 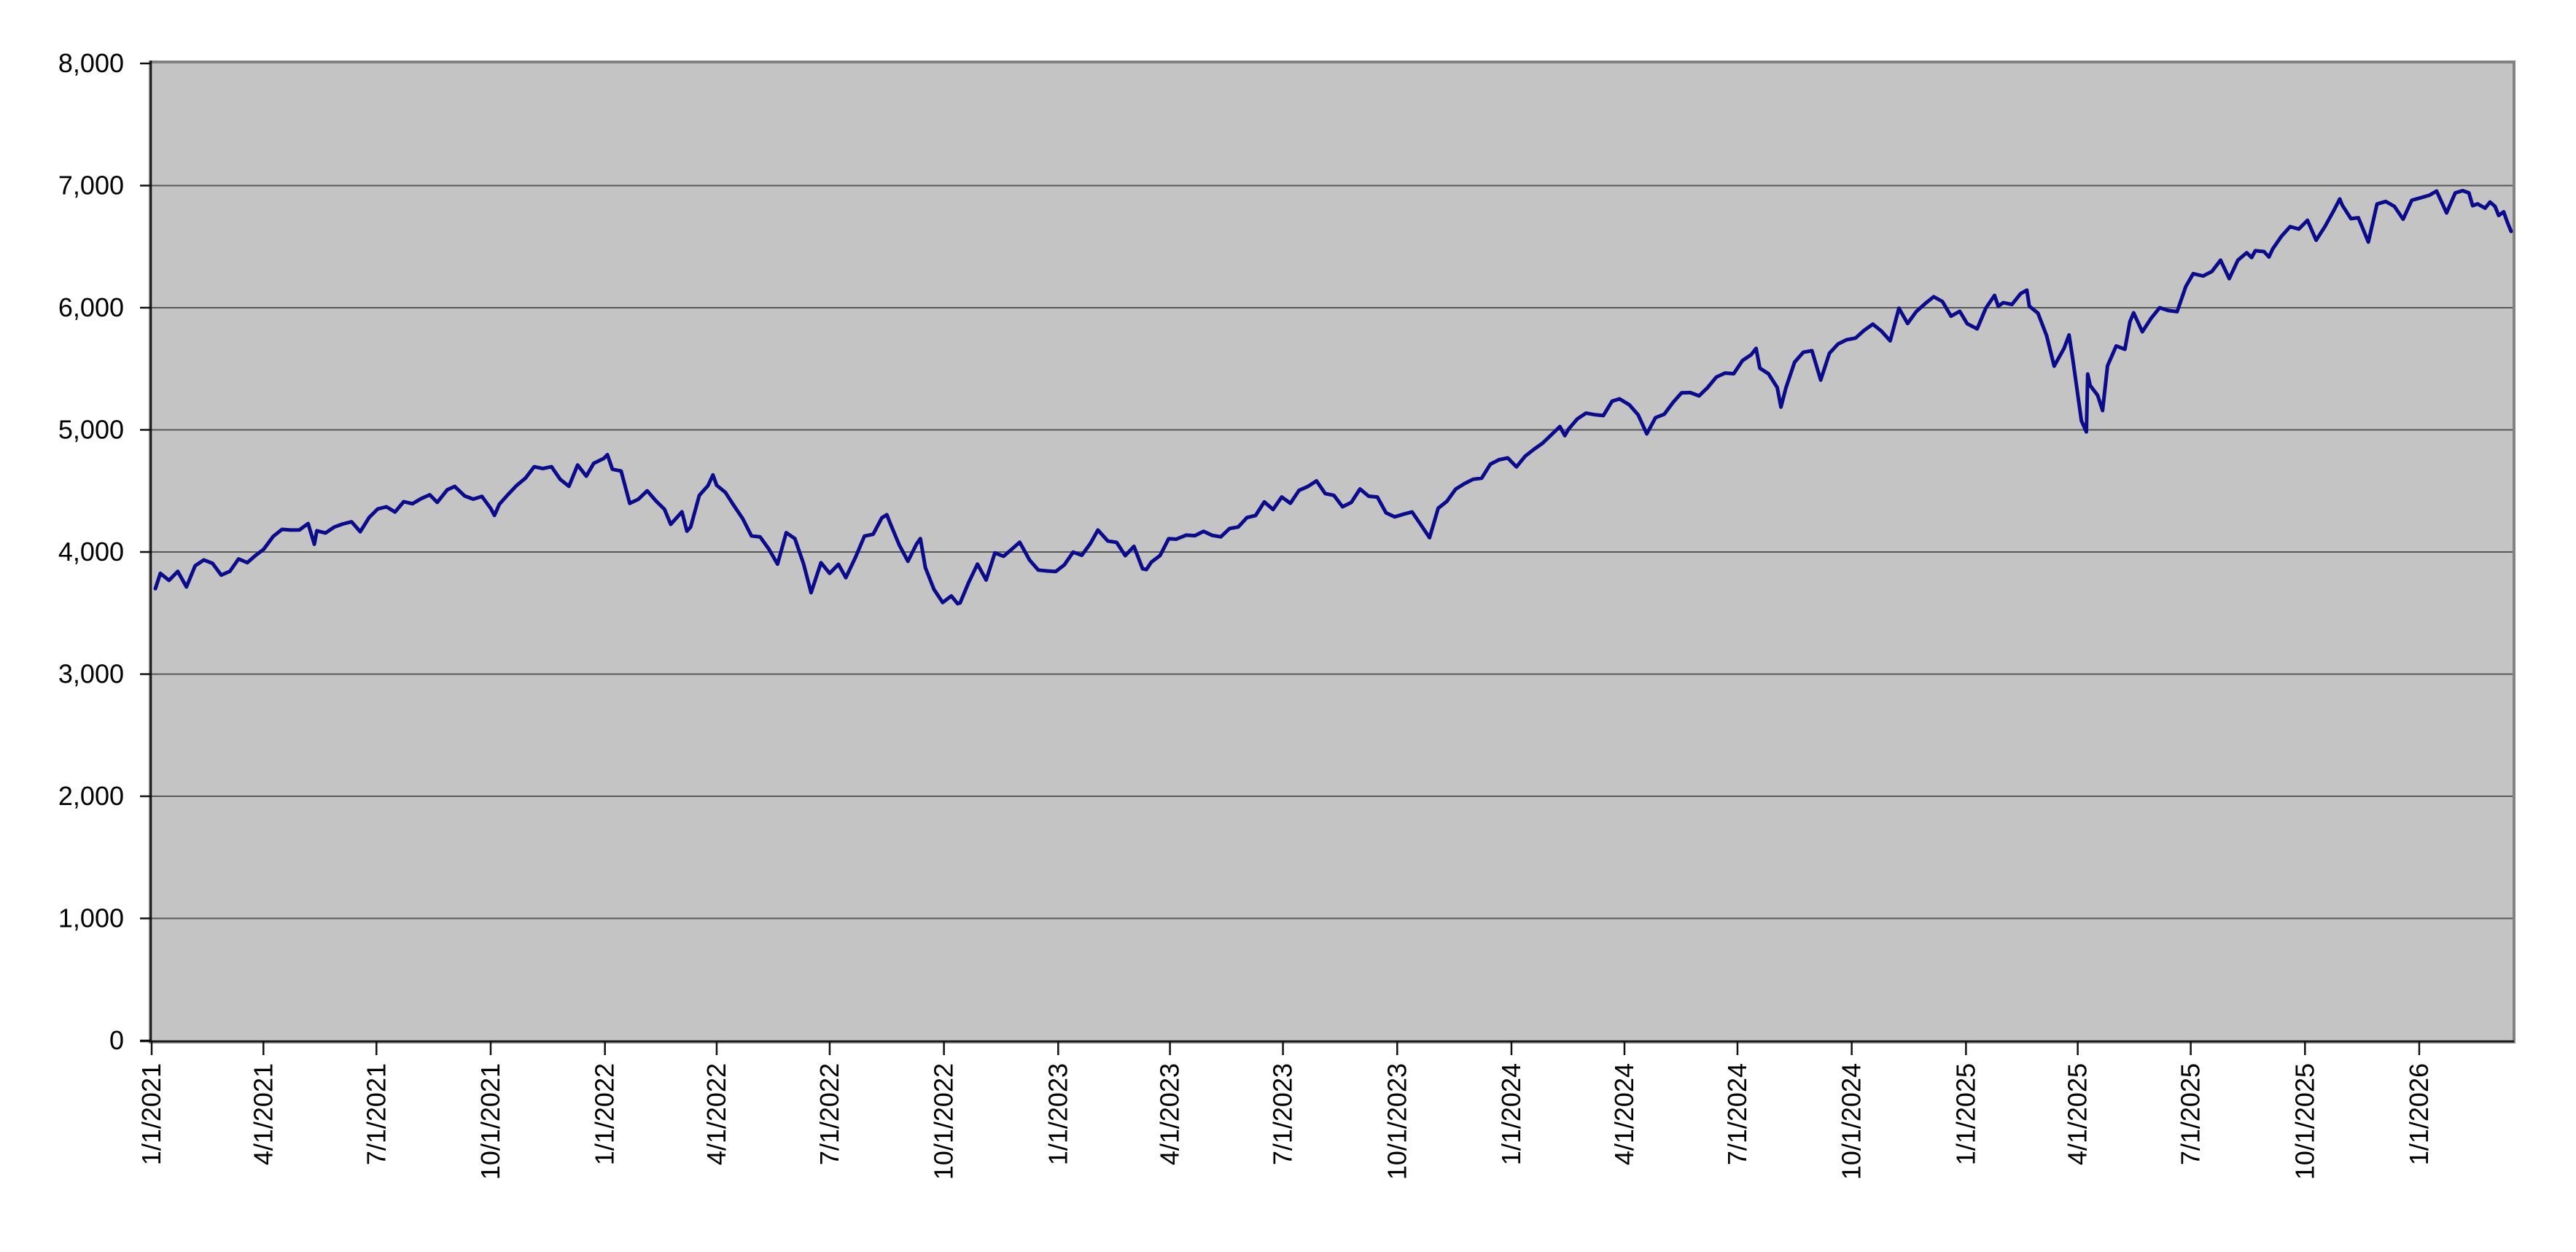 I want to click on y-axis-label: 2,000, so click(x=91, y=796).